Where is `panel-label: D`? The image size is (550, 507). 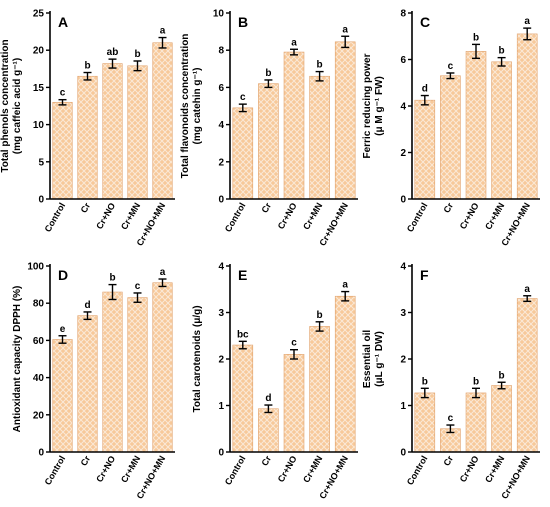 panel-label: D is located at coordinates (63, 275).